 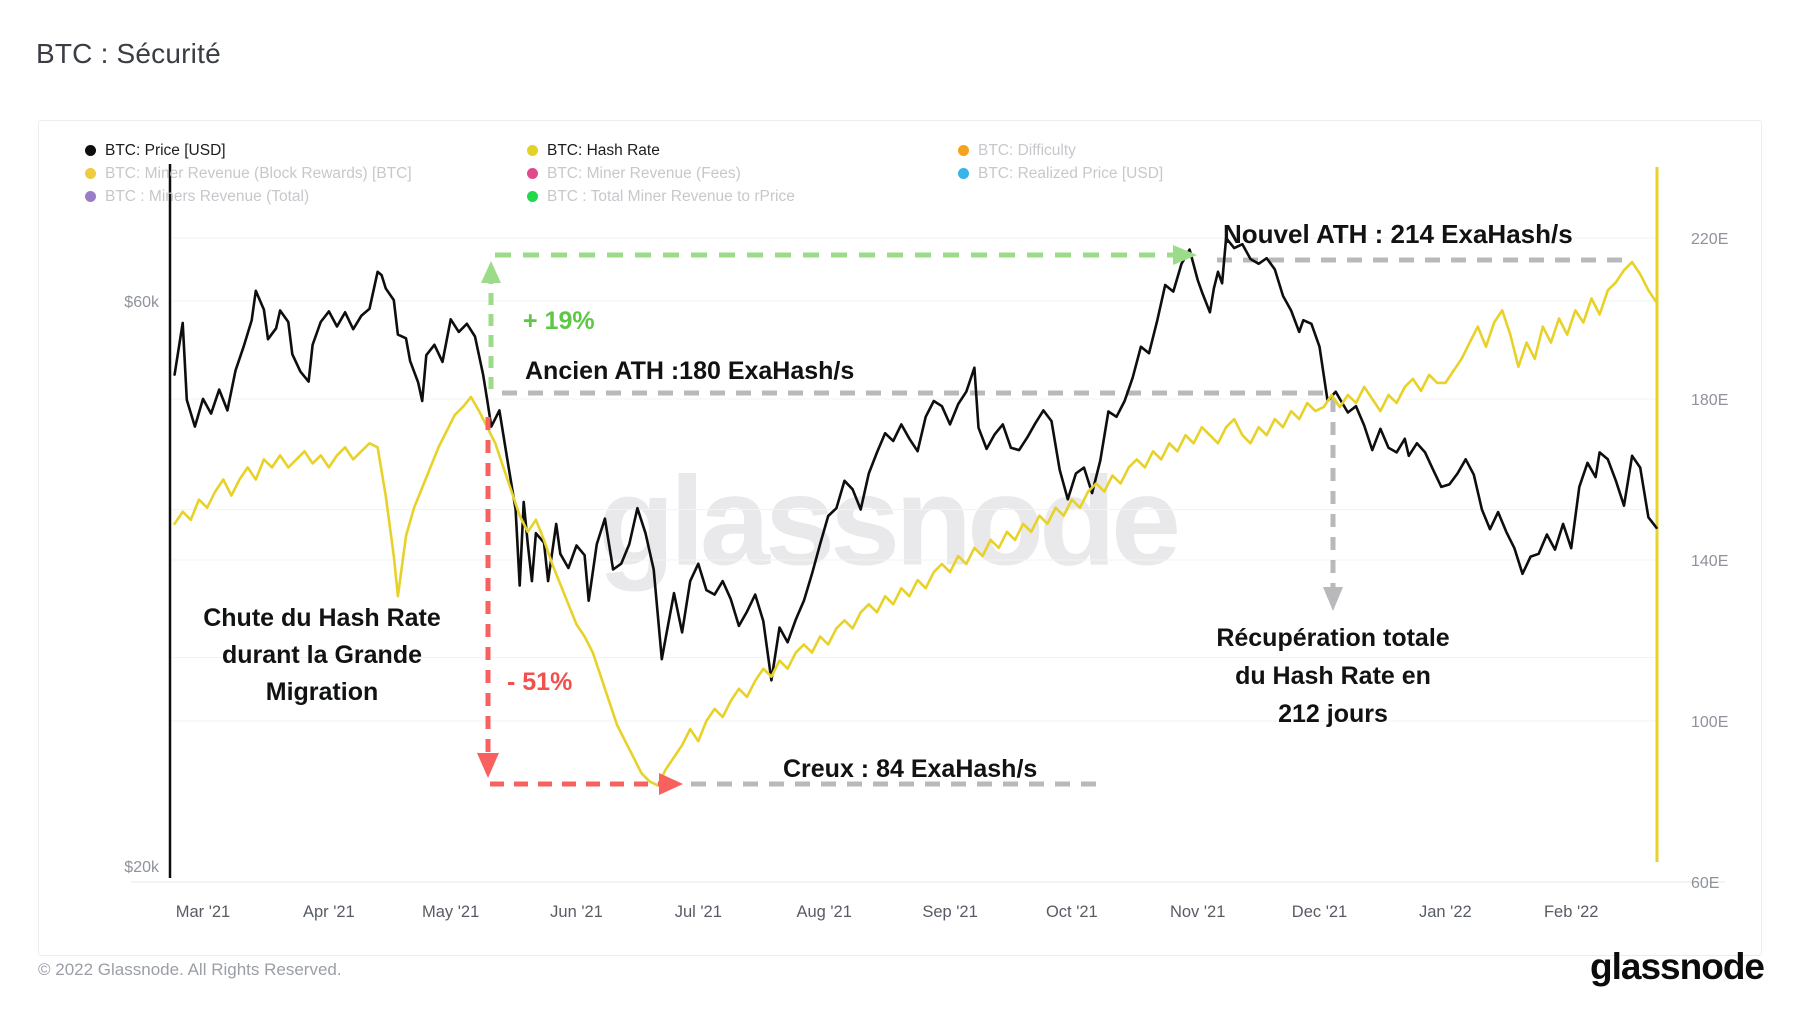 What do you see at coordinates (142, 302) in the screenshot?
I see `y-axis-left-tick: $60k` at bounding box center [142, 302].